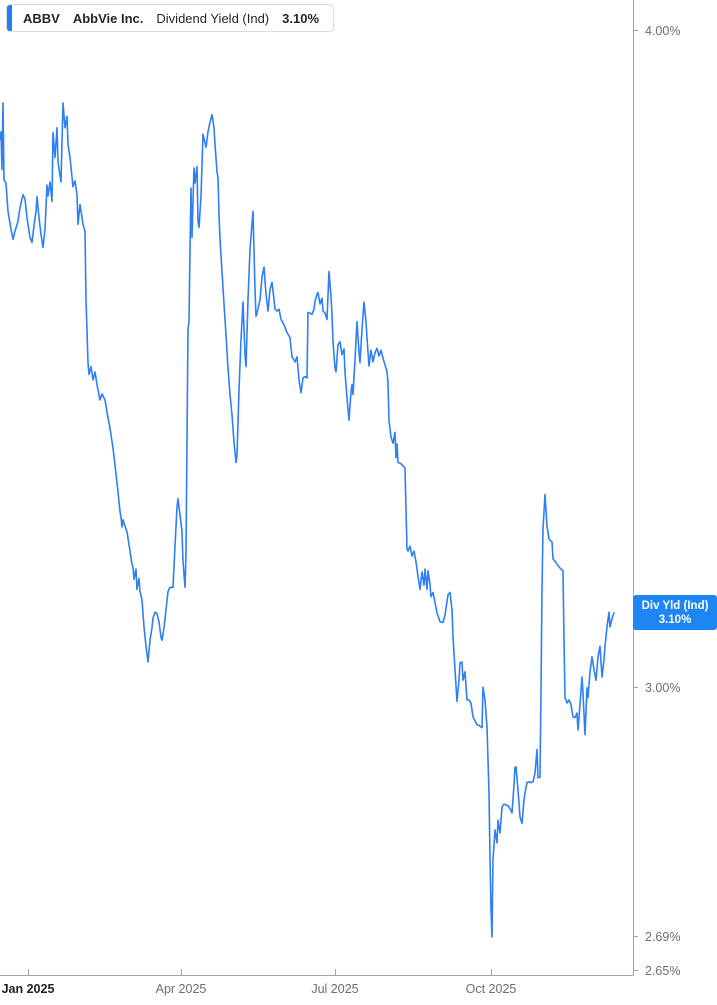  Describe the element at coordinates (181, 989) in the screenshot. I see `x-tick-label: Apr 2025` at that location.